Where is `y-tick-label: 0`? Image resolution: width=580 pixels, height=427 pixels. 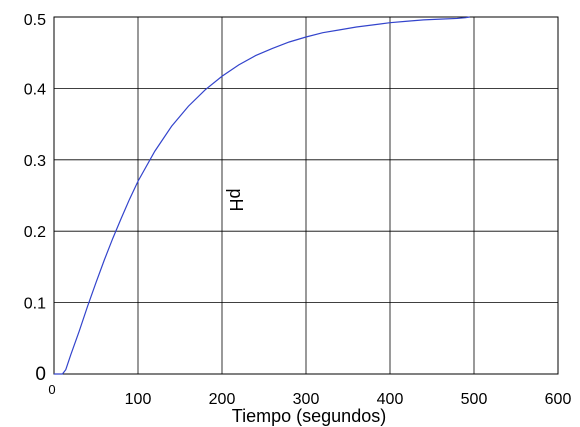
y-tick-label: 0 is located at coordinates (40, 374).